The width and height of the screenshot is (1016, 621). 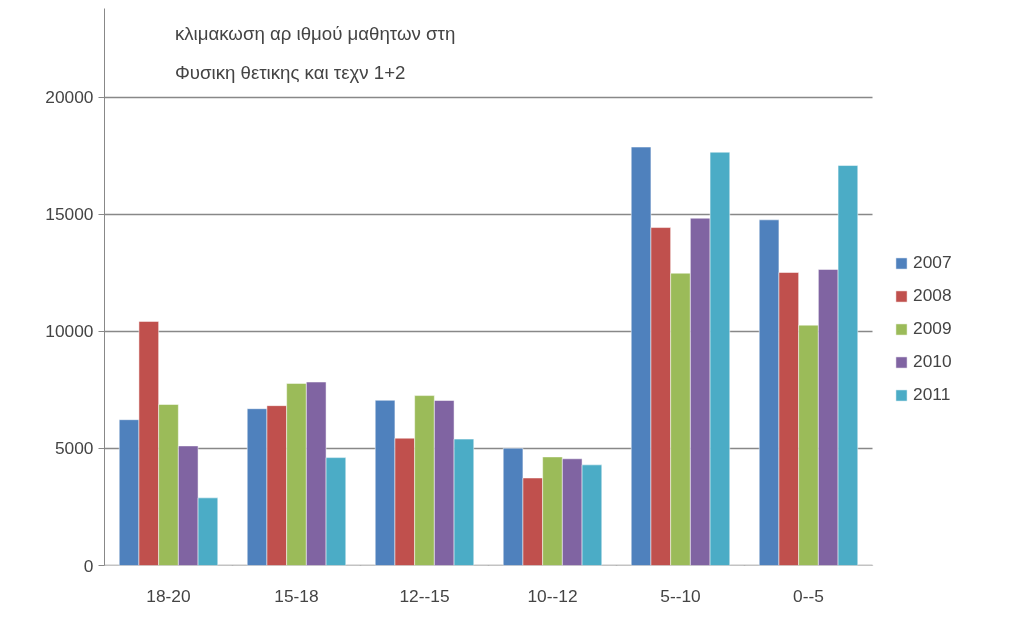 I want to click on text: κλιμακωση αρ ιθμού μαθητων στη Φυσικη θετικης και τεχν 1+2, so click(x=315, y=53).